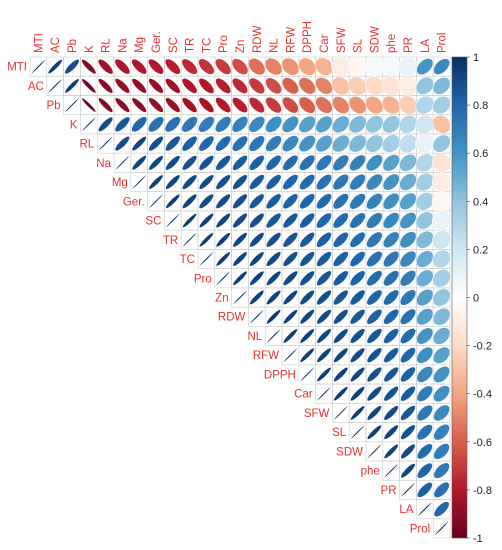 The image size is (502, 550). I want to click on ellipse-Ger.-DPPH, so click(307, 201).